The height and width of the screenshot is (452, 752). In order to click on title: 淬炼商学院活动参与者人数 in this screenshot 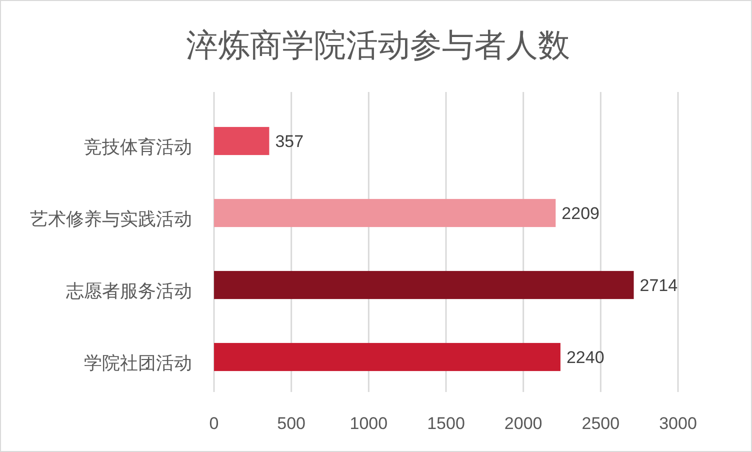, I will do `click(378, 45)`.